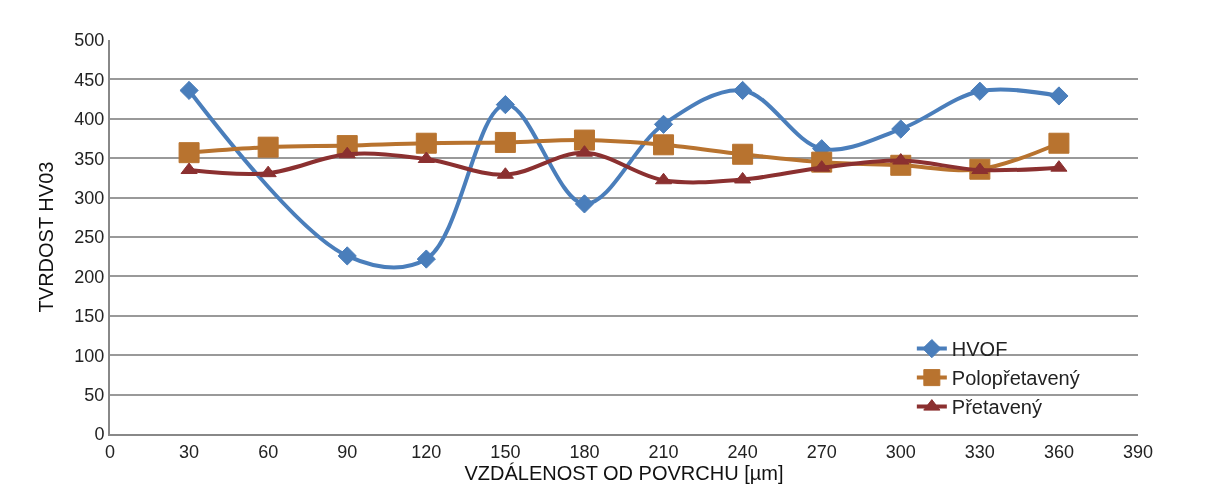 The image size is (1218, 494). Describe the element at coordinates (89, 237) in the screenshot. I see `y-tick-label: 250` at that location.